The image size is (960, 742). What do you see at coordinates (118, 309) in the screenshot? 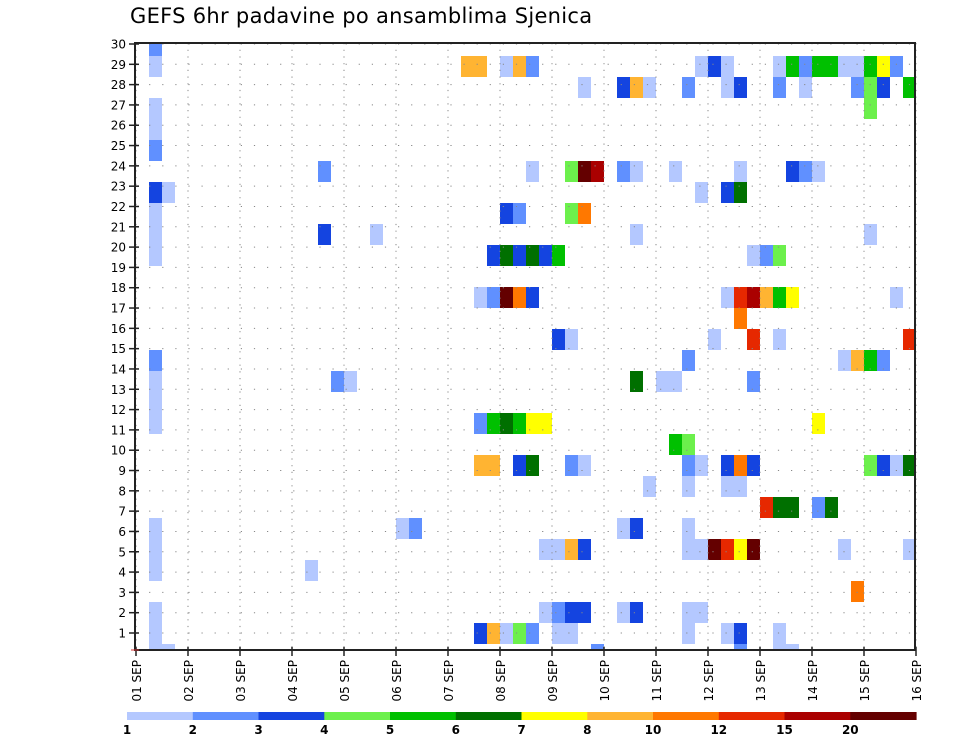
I see `y-tick-label: 17` at bounding box center [118, 309].